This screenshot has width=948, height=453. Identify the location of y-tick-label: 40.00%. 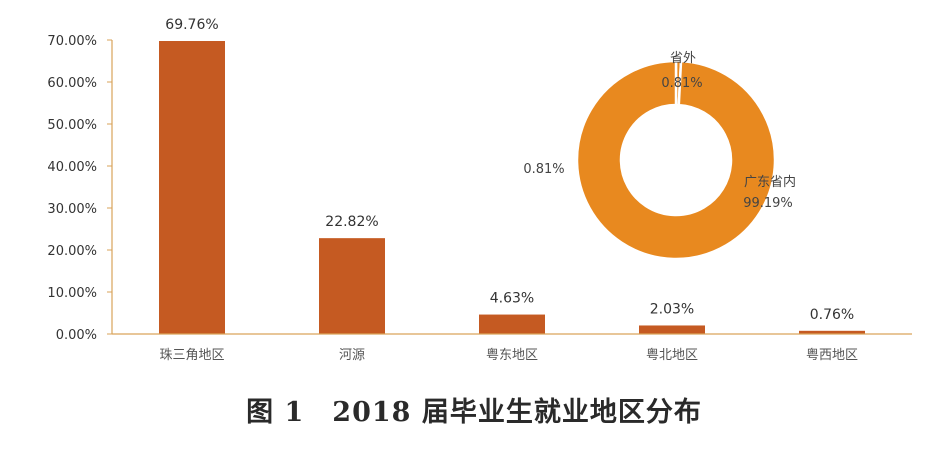
(72, 167).